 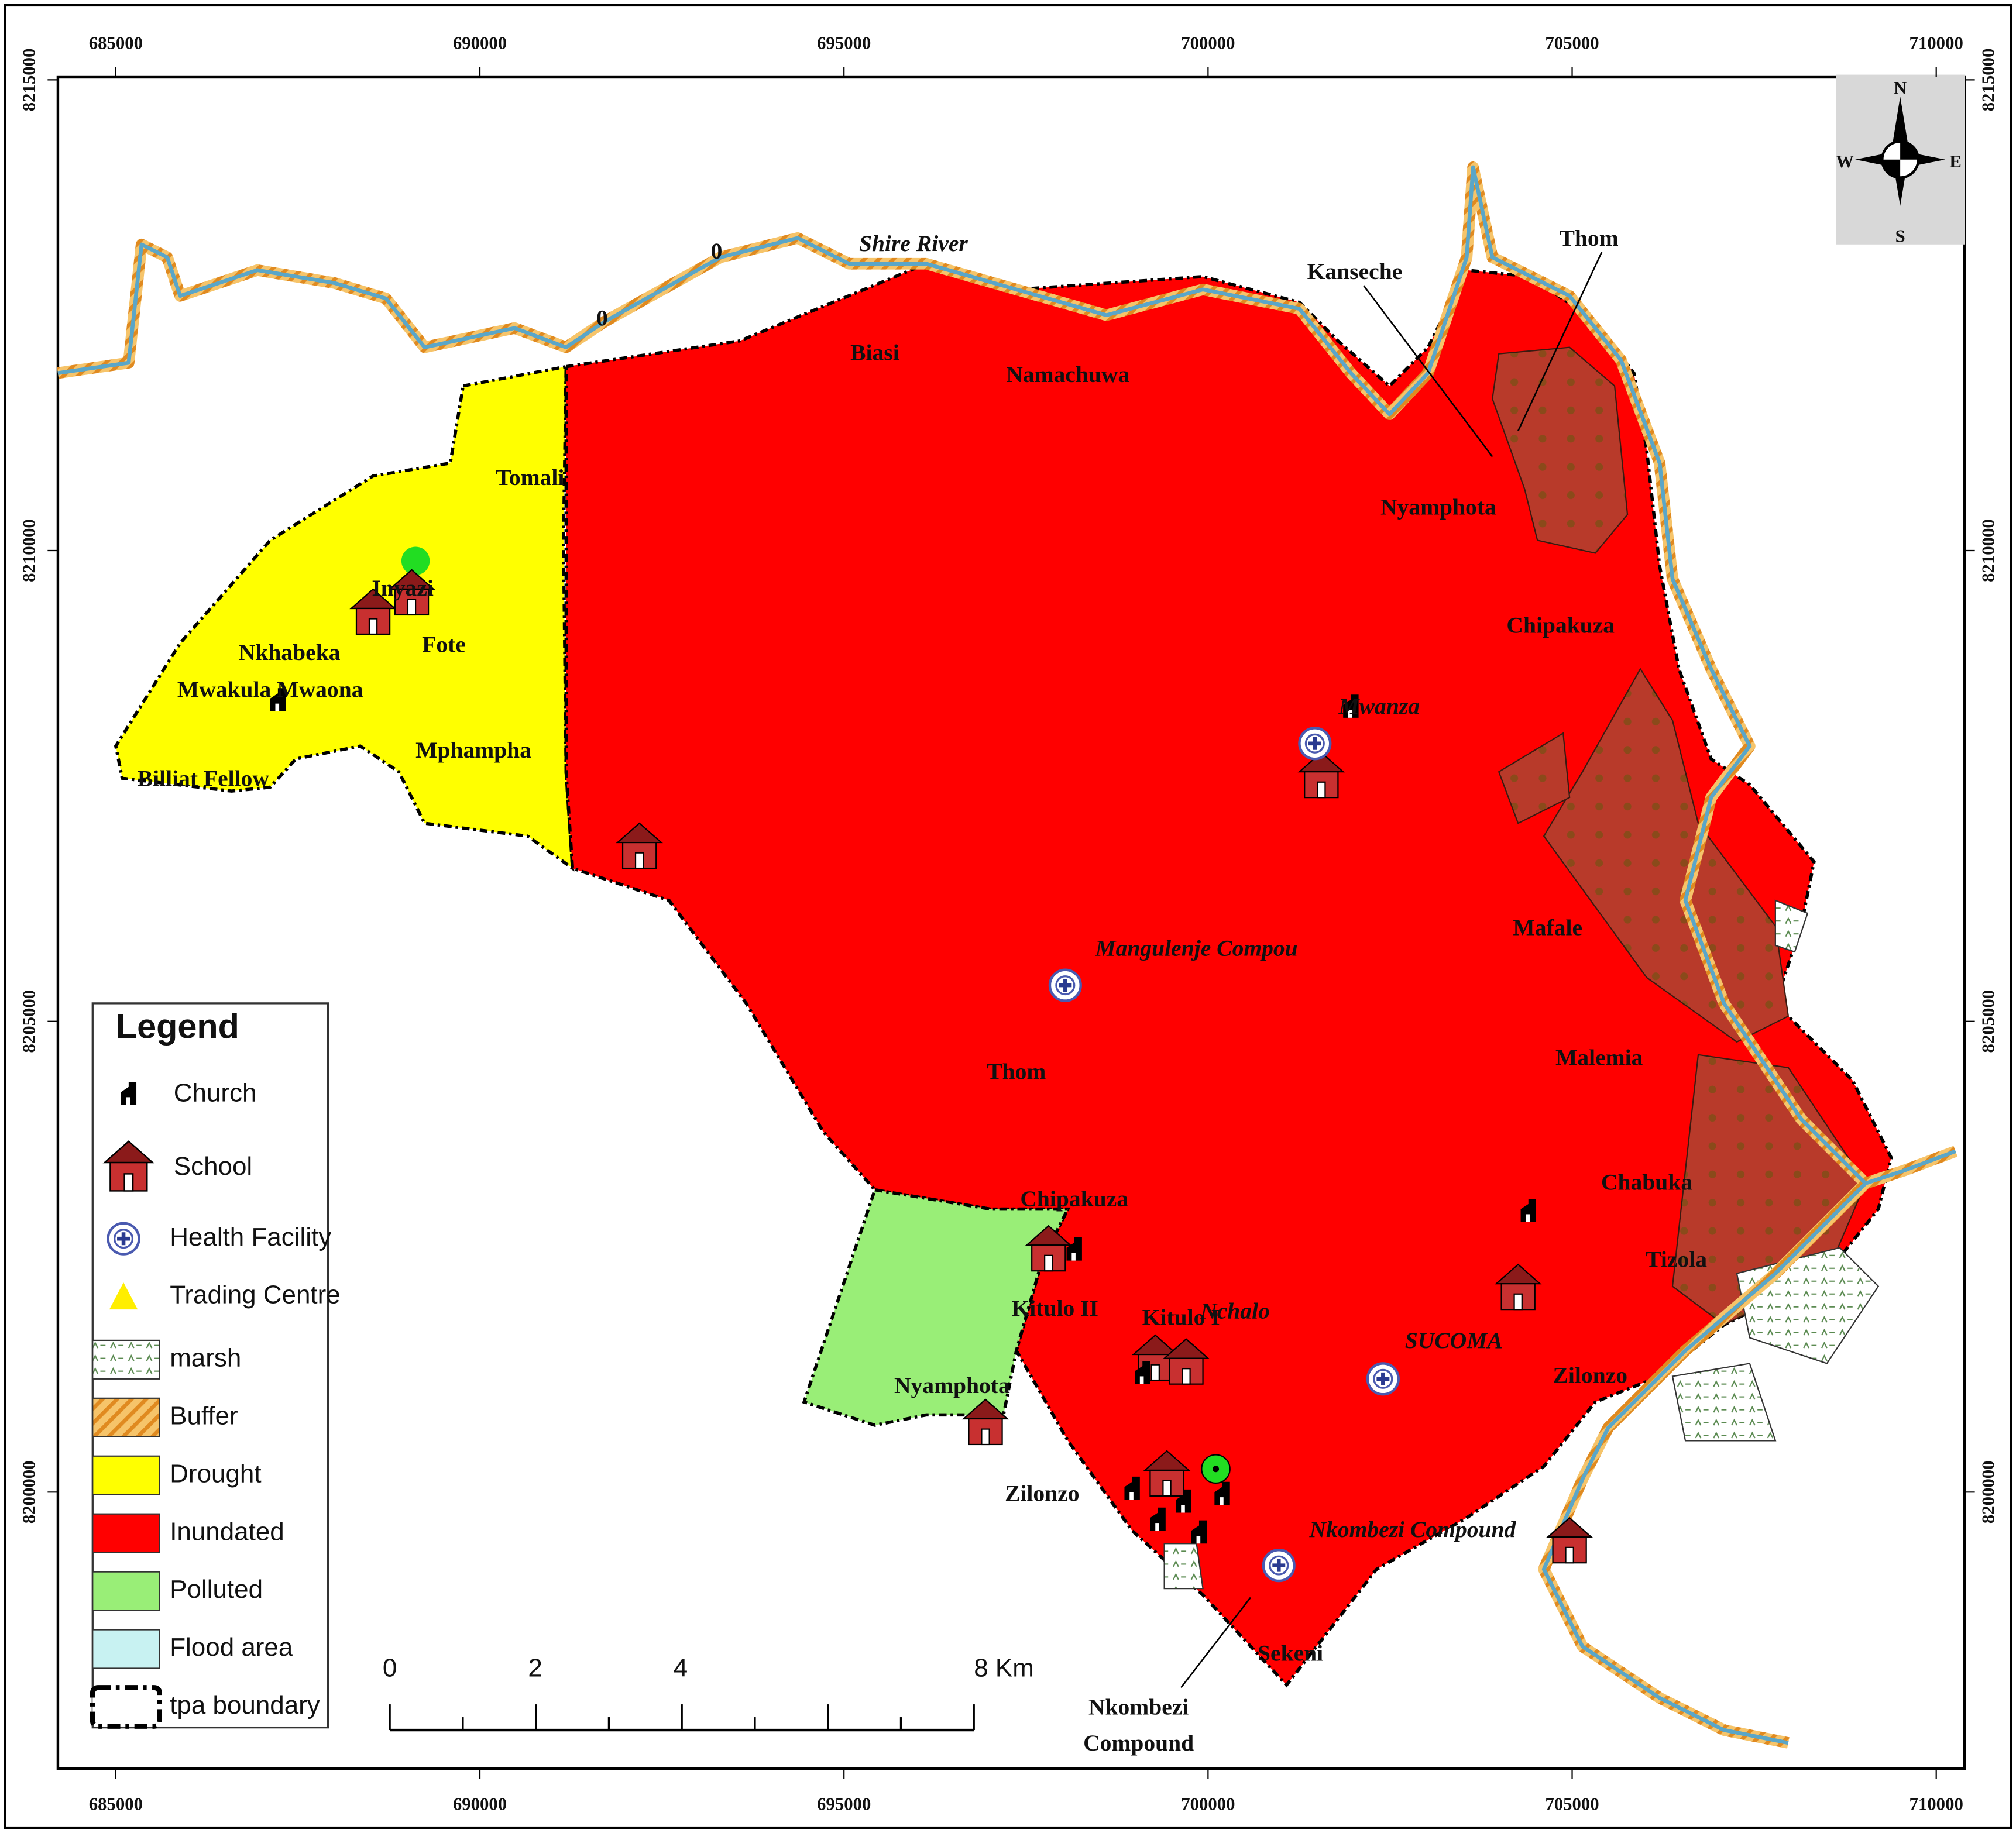 I want to click on x-tick-label-bottom: 710000, so click(x=1936, y=1804).